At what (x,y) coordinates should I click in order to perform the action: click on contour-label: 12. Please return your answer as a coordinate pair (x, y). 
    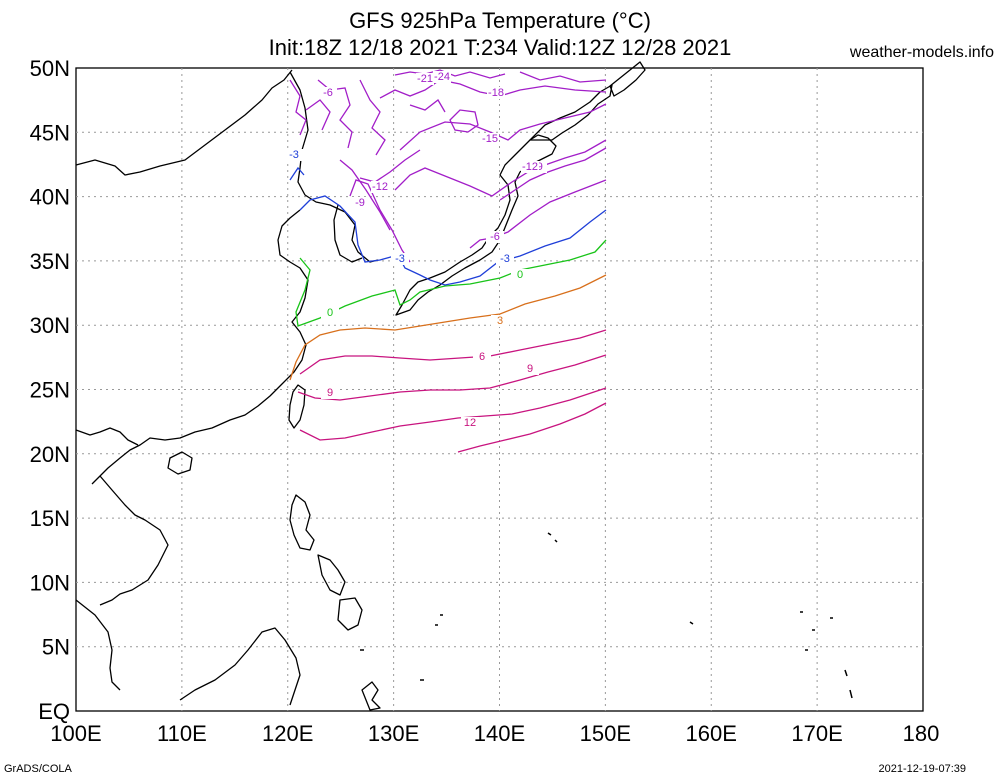
    Looking at the image, I should click on (470, 423).